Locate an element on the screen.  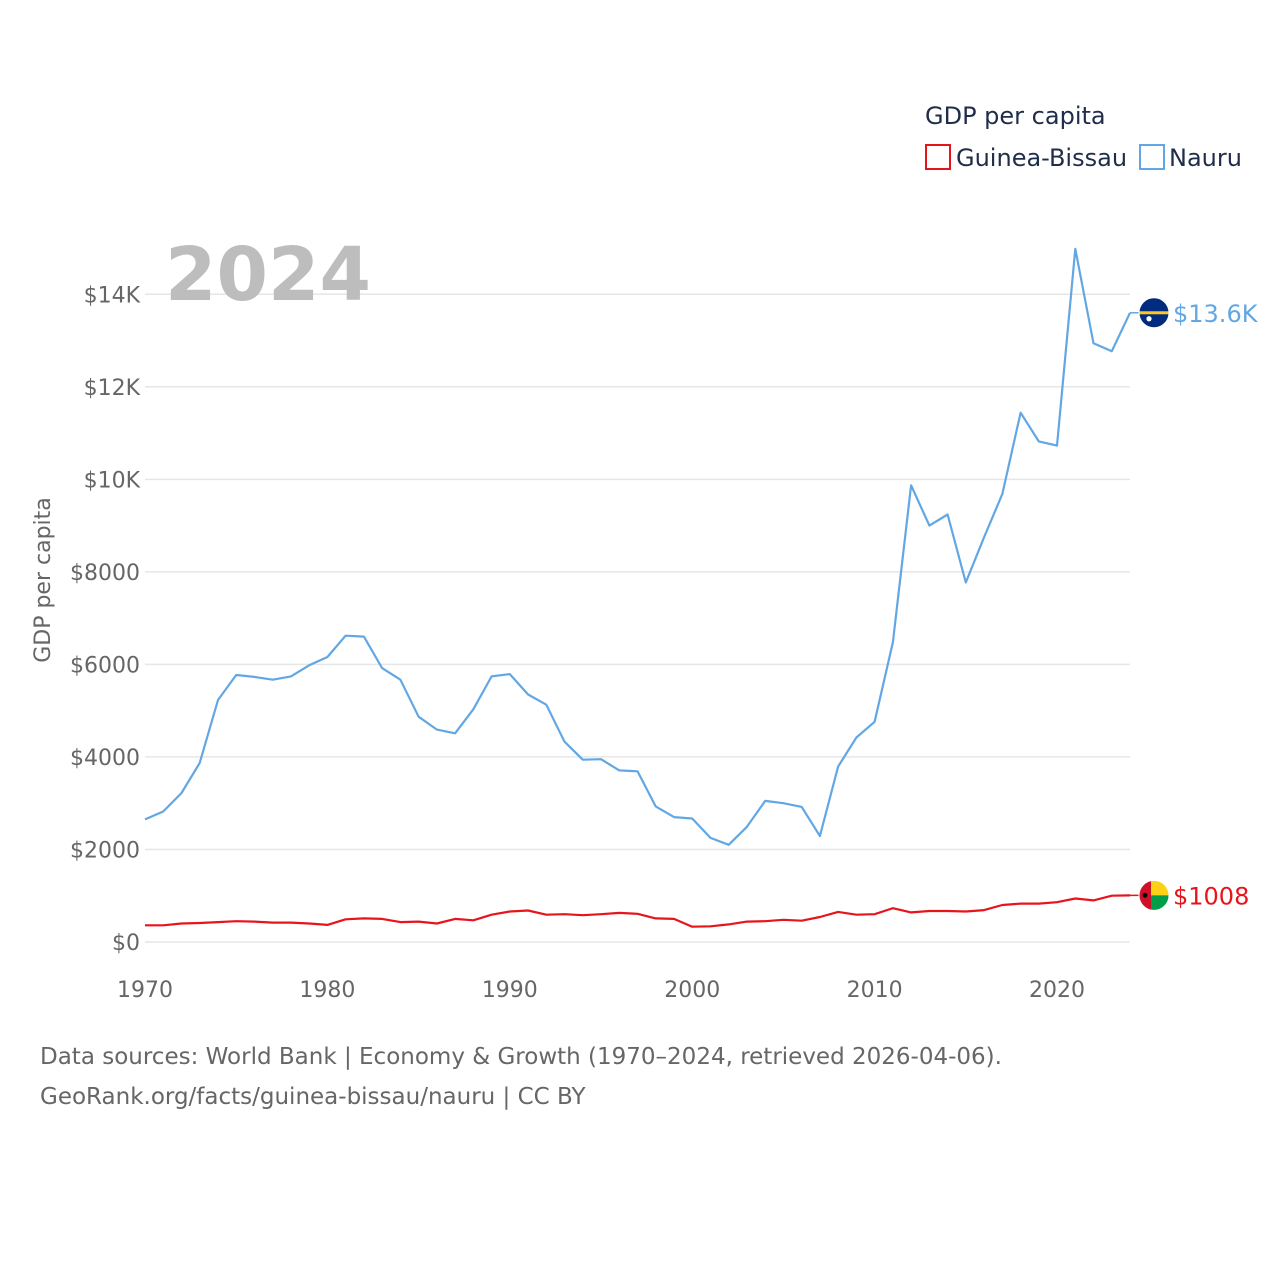
y-tick-label: $2000 is located at coordinates (105, 850).